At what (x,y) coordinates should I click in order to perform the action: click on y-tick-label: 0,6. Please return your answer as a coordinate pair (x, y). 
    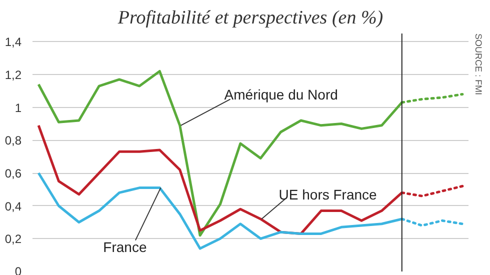
    Looking at the image, I should click on (13, 173).